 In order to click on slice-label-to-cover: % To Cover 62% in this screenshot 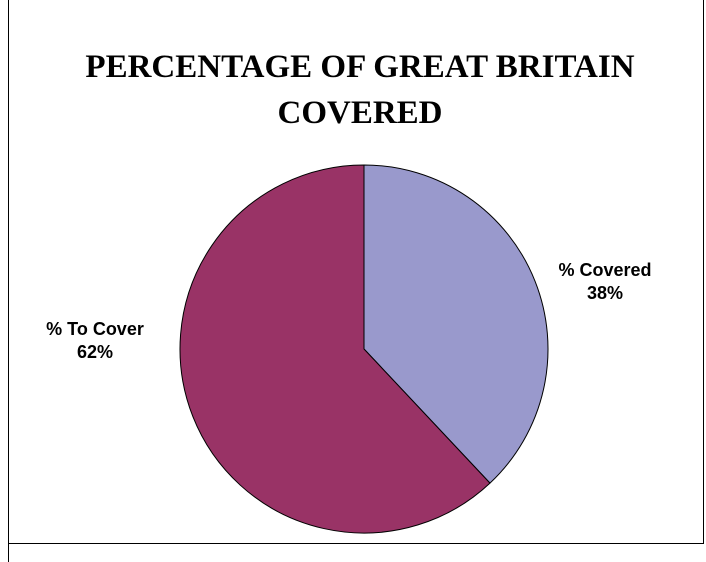, I will do `click(95, 341)`.